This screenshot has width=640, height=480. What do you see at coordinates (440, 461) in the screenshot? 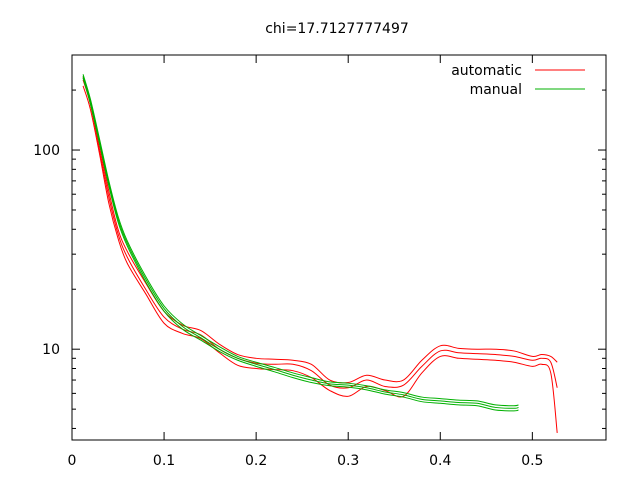
I see `x-tick-label: 0.4` at bounding box center [440, 461].